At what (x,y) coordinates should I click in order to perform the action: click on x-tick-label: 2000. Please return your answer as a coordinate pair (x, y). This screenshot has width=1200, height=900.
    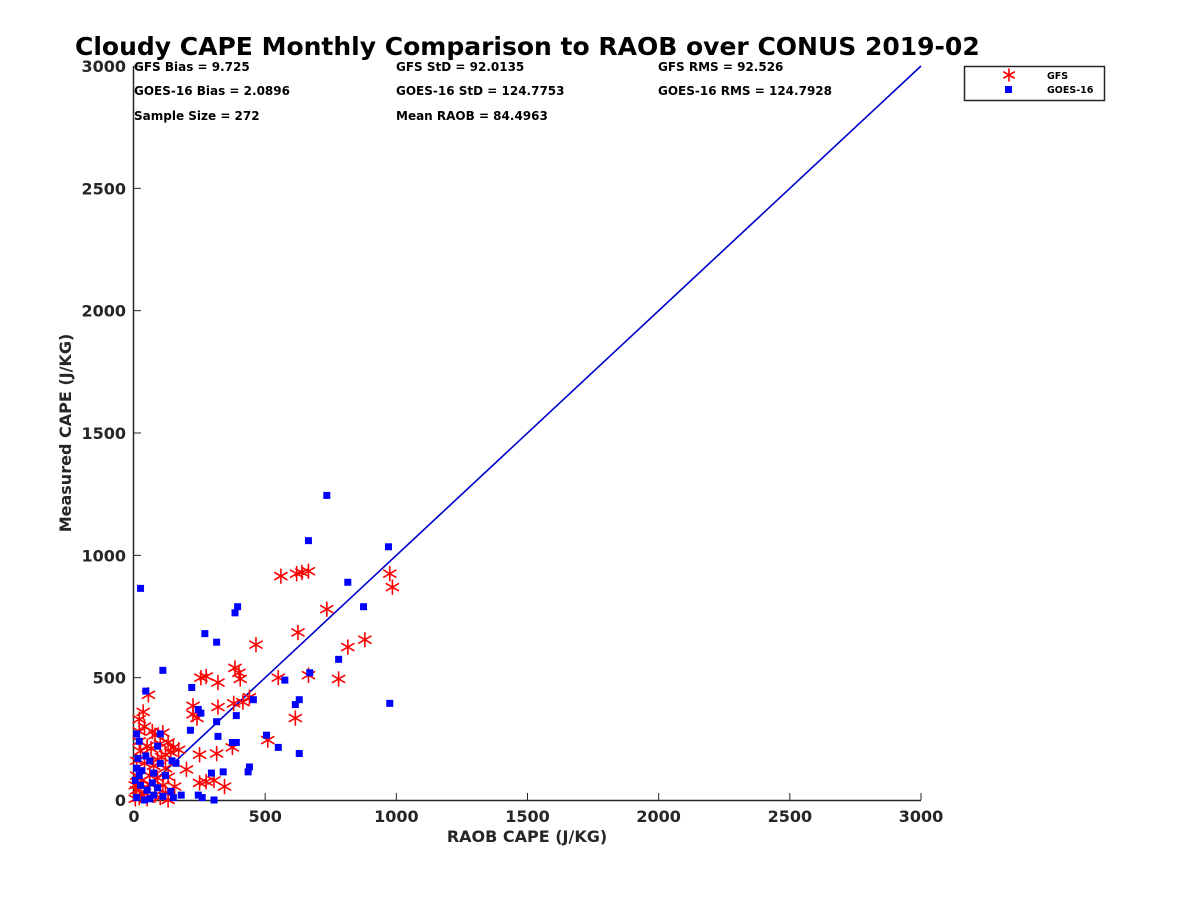
    Looking at the image, I should click on (658, 816).